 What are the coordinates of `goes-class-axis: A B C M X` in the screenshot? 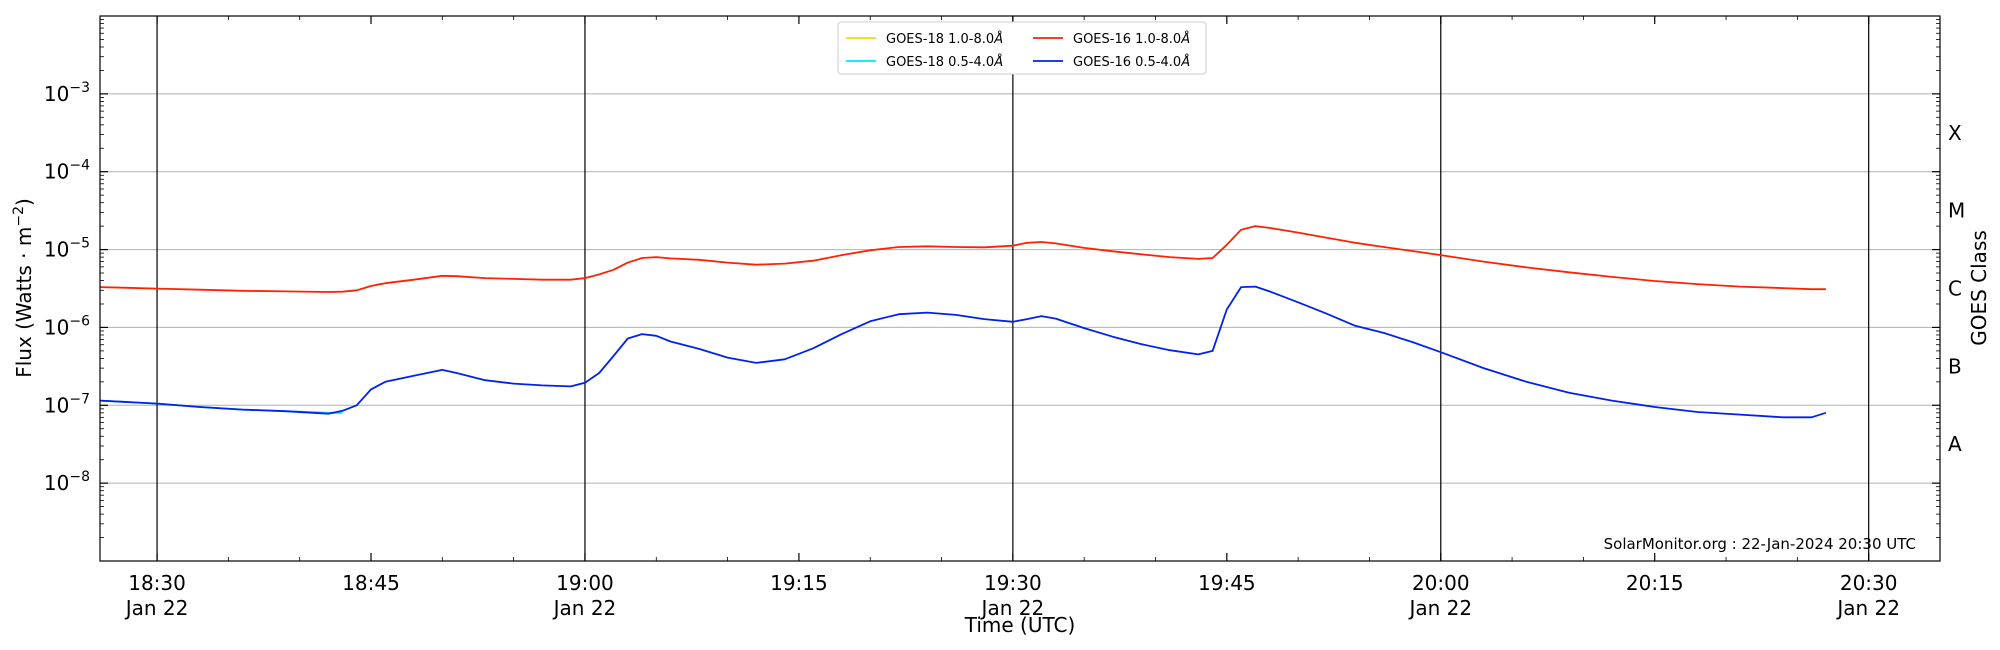 It's located at (1956, 288).